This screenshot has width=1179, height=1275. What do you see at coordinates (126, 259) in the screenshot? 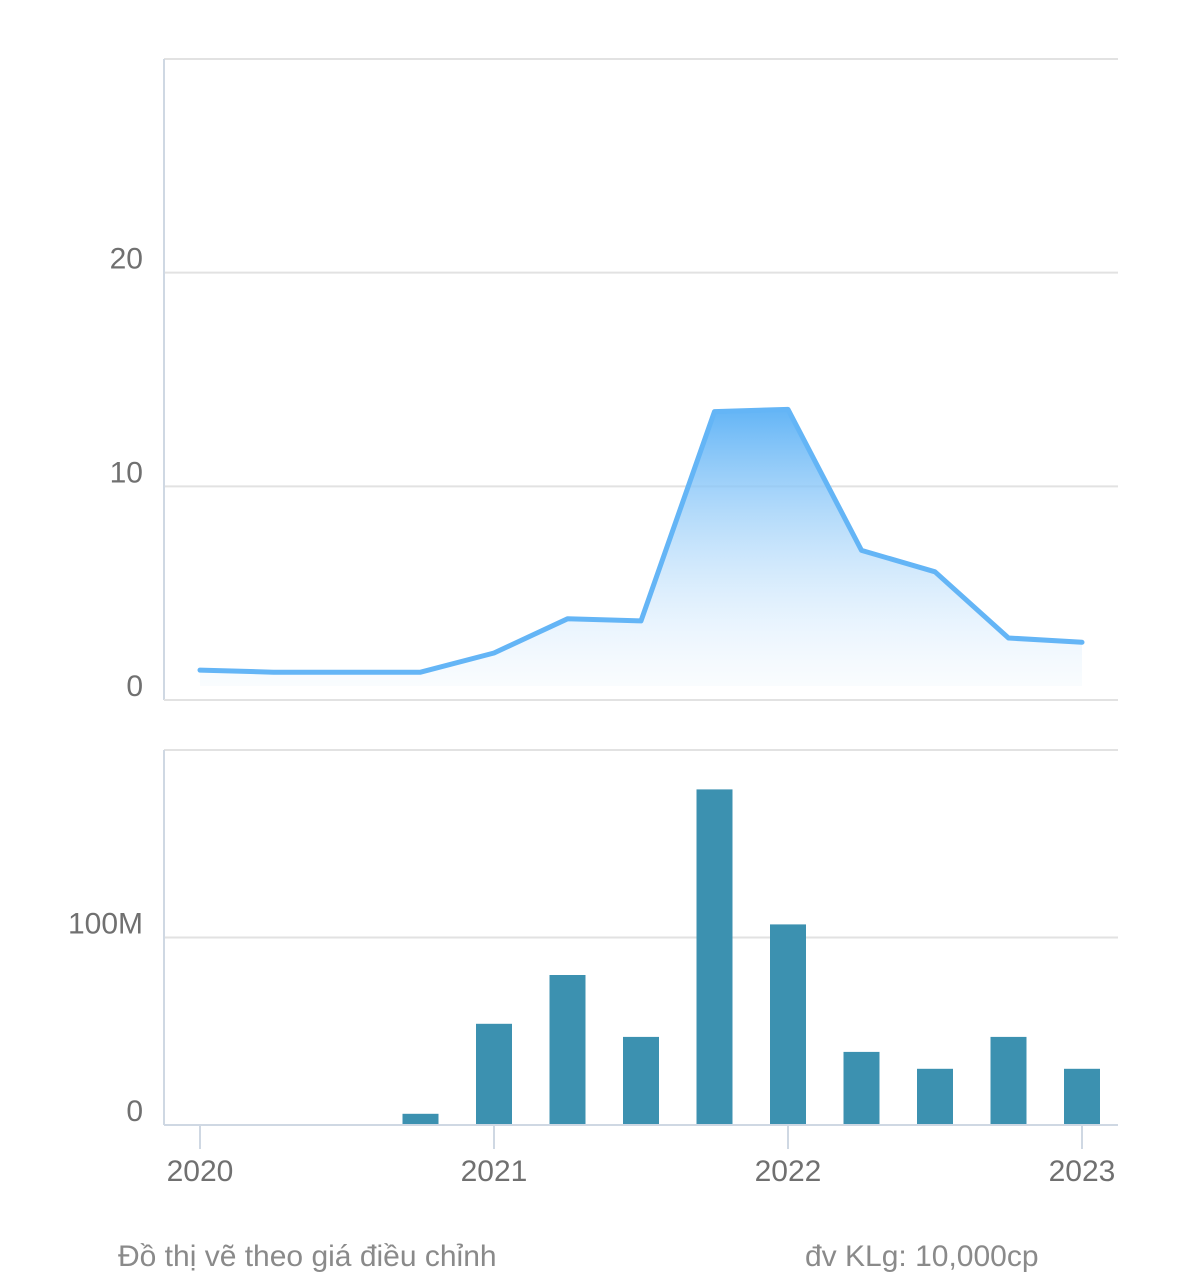
I see `price-y-tick-label: 20` at bounding box center [126, 259].